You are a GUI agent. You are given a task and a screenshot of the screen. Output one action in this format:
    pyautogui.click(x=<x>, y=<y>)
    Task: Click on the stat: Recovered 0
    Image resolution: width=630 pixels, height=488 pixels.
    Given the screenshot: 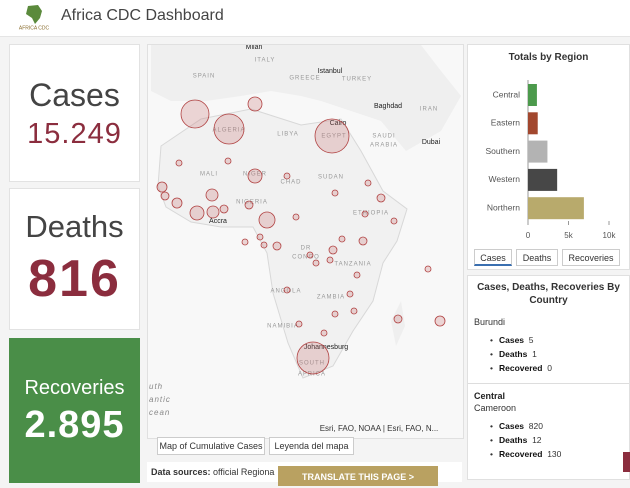 What is the action you would take?
    pyautogui.click(x=556, y=370)
    